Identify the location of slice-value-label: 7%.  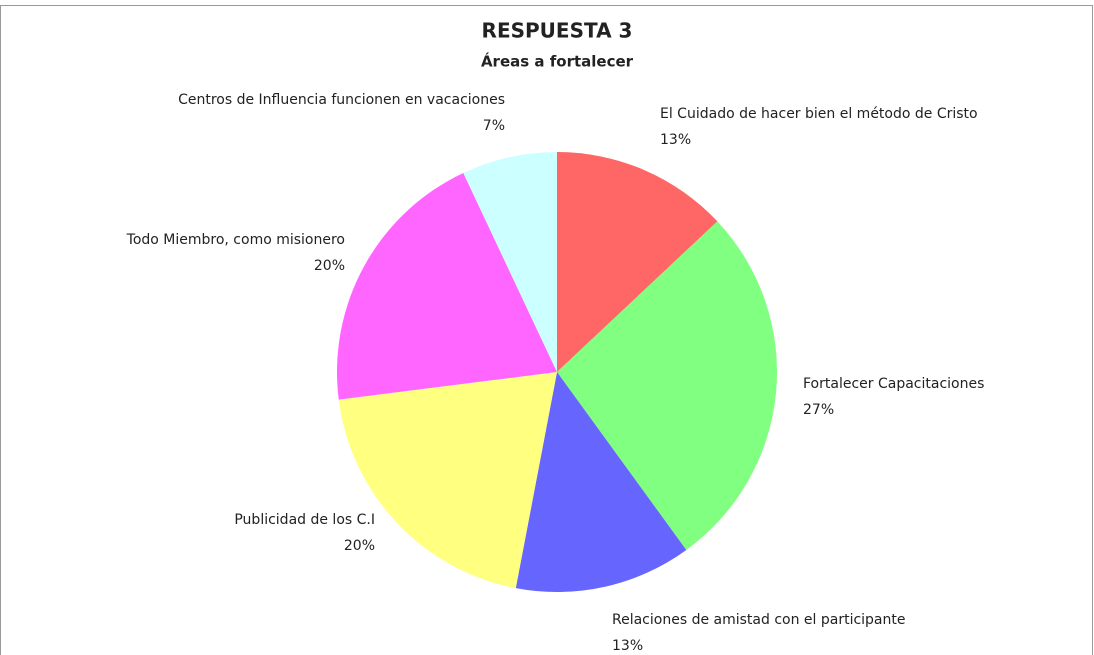
(494, 126).